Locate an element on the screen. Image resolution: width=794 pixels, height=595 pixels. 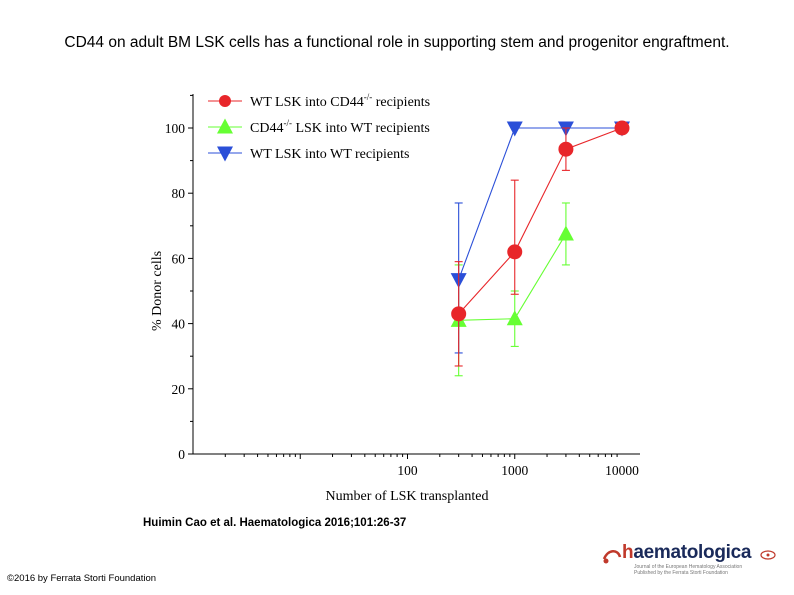
y-tick-label: 100 is located at coordinates (175, 128).